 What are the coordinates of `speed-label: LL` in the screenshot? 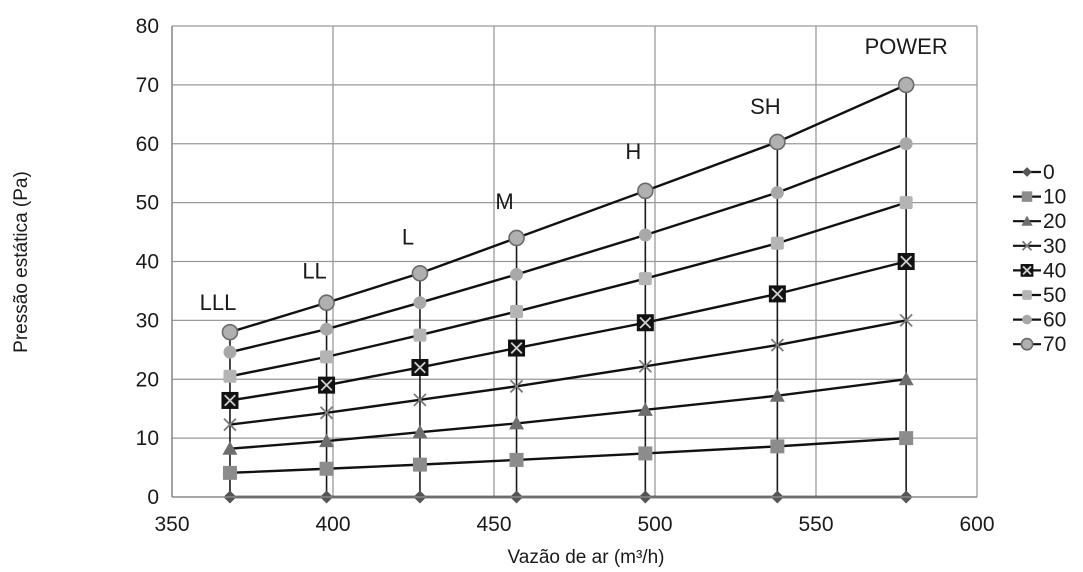 It's located at (314, 271).